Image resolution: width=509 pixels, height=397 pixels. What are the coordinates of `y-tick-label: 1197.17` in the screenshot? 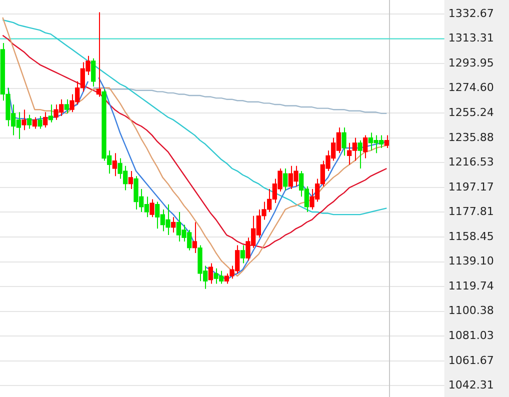 It's located at (471, 187).